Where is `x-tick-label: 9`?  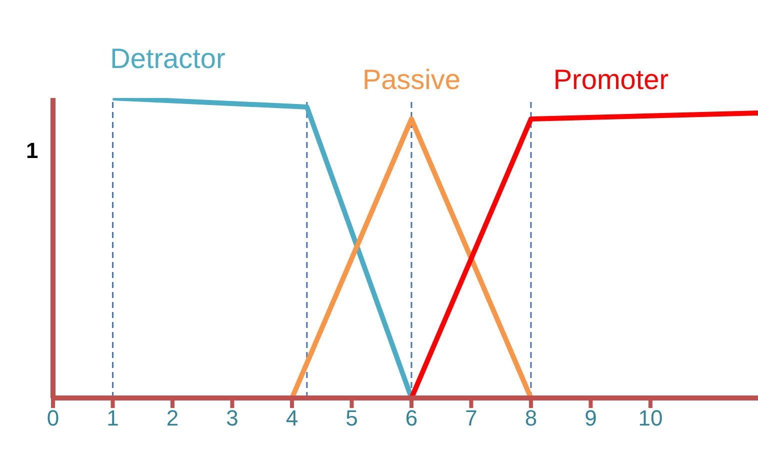 x-tick-label: 9 is located at coordinates (590, 418).